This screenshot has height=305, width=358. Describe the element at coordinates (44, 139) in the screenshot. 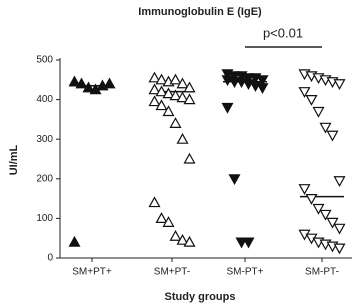

I see `y-tick-label: 300` at that location.